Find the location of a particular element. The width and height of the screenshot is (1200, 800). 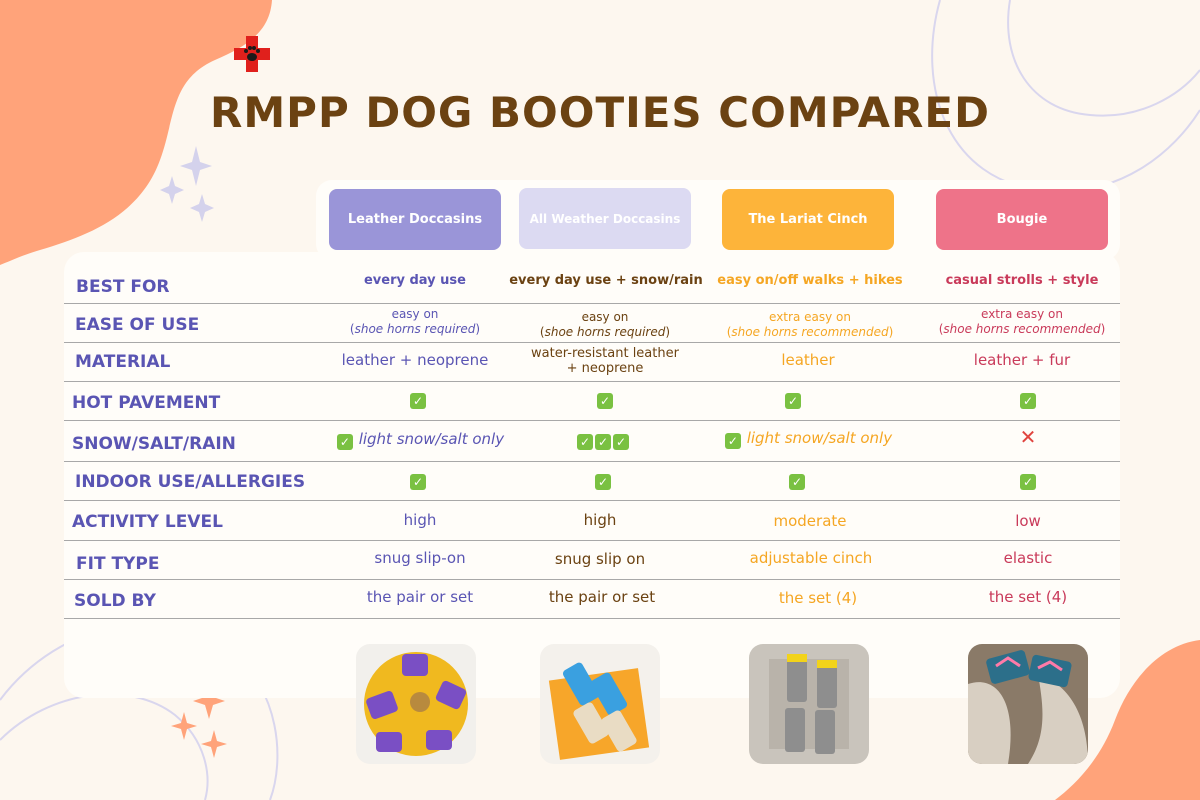

snow-col3: ✓ light snow/salt only is located at coordinates (808, 439).